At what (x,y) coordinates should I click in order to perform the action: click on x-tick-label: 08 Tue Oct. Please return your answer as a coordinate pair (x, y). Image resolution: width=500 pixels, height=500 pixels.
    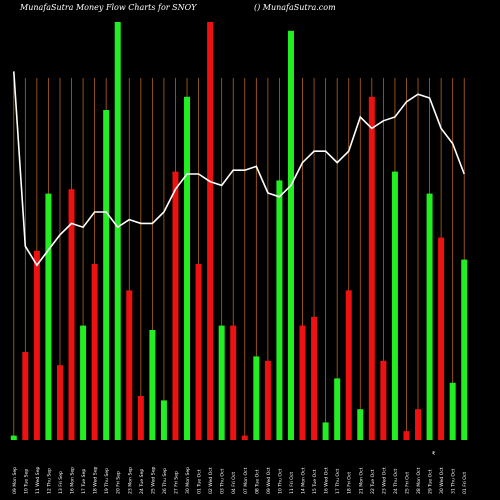
    Looking at the image, I should click on (257, 481).